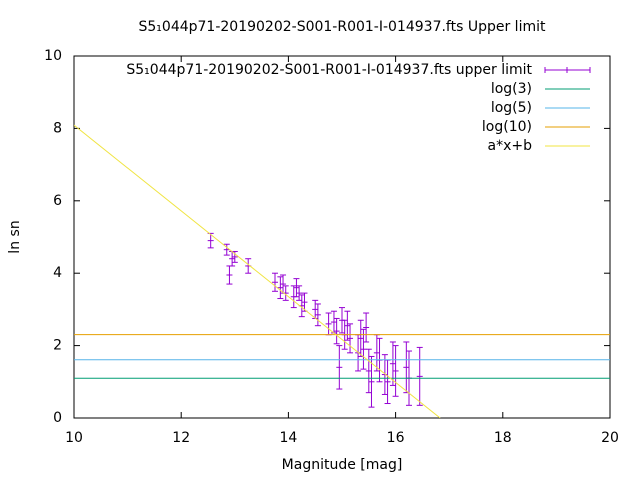 Image resolution: width=640 pixels, height=480 pixels. Describe the element at coordinates (610, 438) in the screenshot. I see `x-tick-label: 20` at that location.